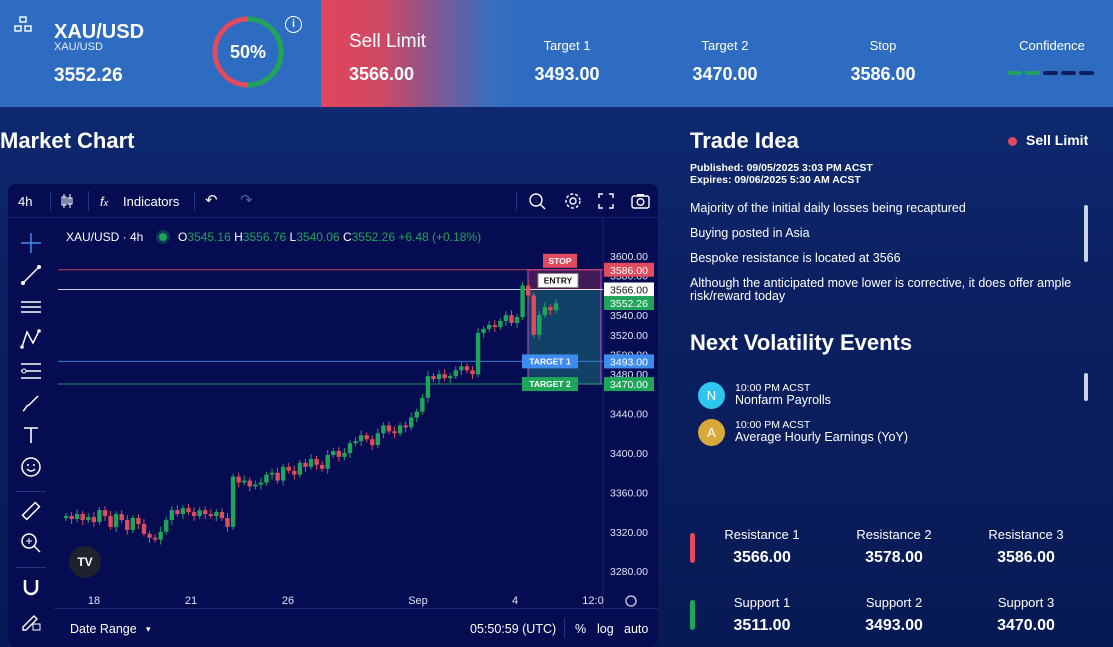  Describe the element at coordinates (581, 629) in the screenshot. I see `percent-toggle: %` at that location.